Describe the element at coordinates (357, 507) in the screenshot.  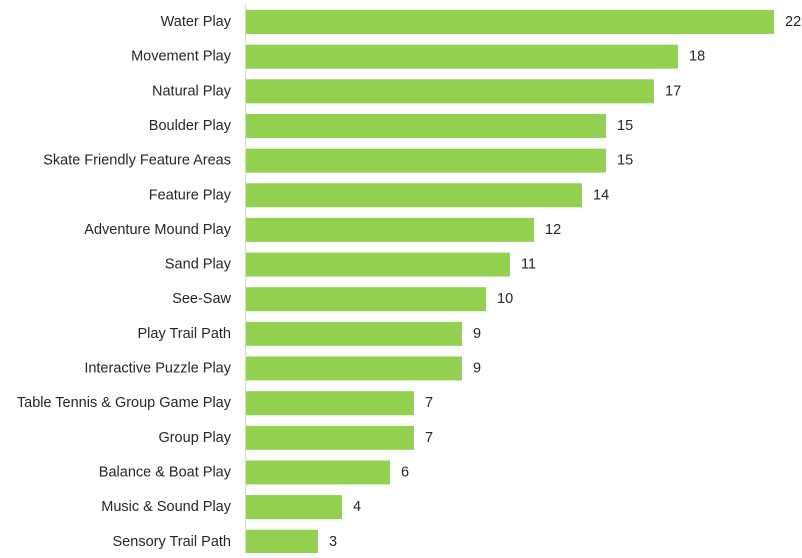
I see `value-label: 4` at that location.